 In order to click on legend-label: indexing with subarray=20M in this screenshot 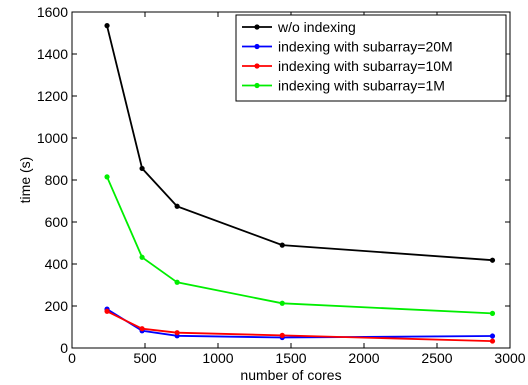, I will do `click(365, 47)`.